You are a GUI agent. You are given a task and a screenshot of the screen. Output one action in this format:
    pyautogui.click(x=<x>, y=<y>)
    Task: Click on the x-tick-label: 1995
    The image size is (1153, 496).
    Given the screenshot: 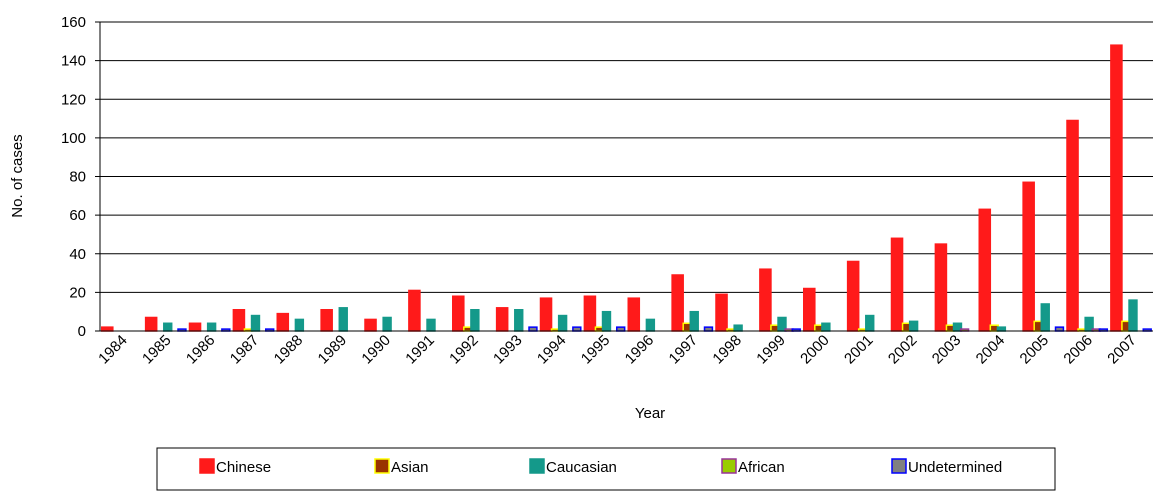 What is the action you would take?
    pyautogui.click(x=596, y=350)
    